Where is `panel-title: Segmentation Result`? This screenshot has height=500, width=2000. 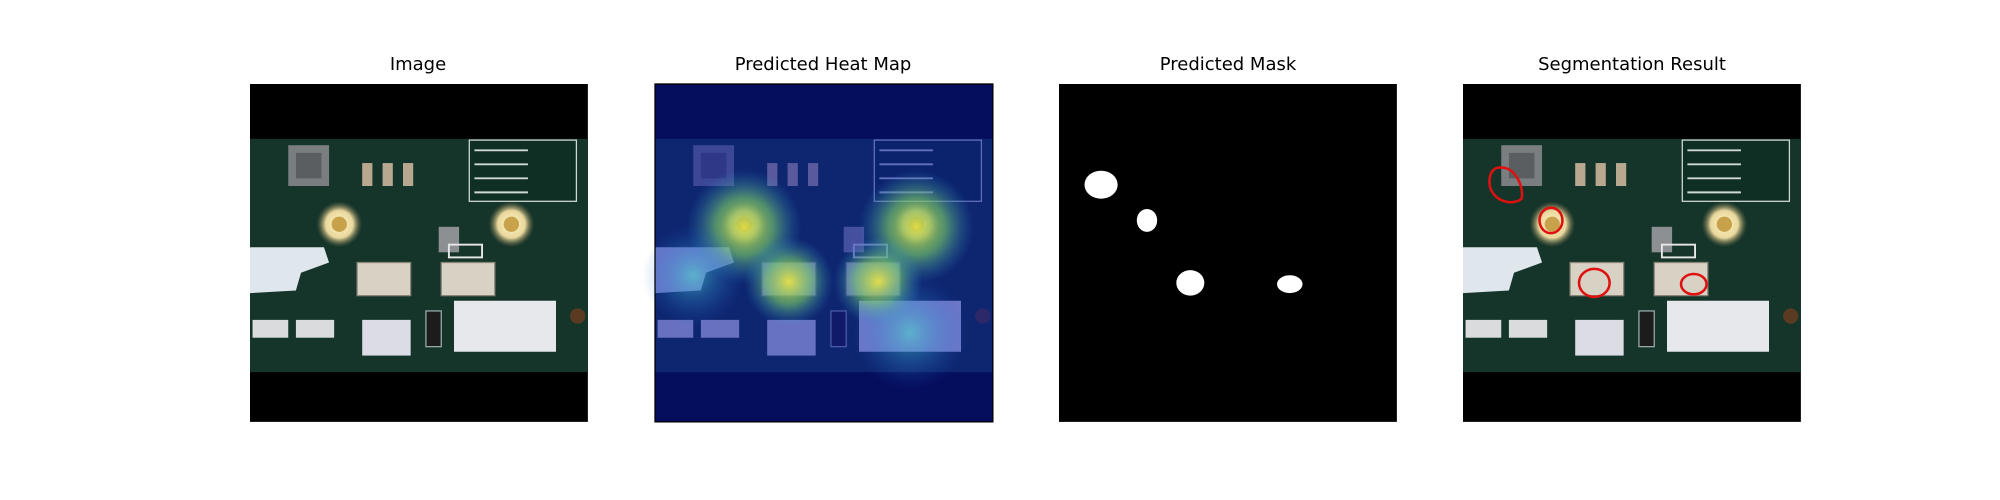
panel-title: Segmentation Result is located at coordinates (1632, 64).